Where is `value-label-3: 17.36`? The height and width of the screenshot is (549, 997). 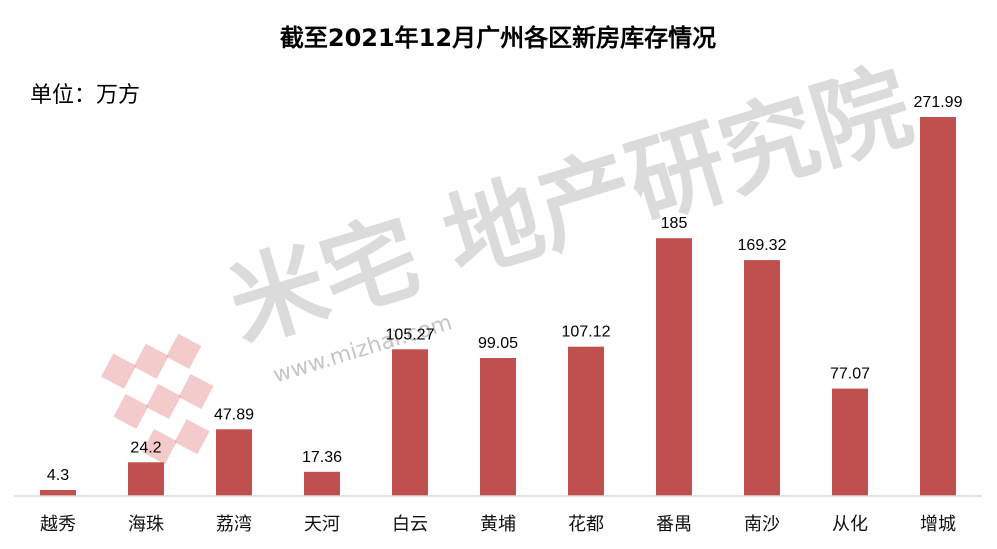 value-label-3: 17.36 is located at coordinates (322, 457).